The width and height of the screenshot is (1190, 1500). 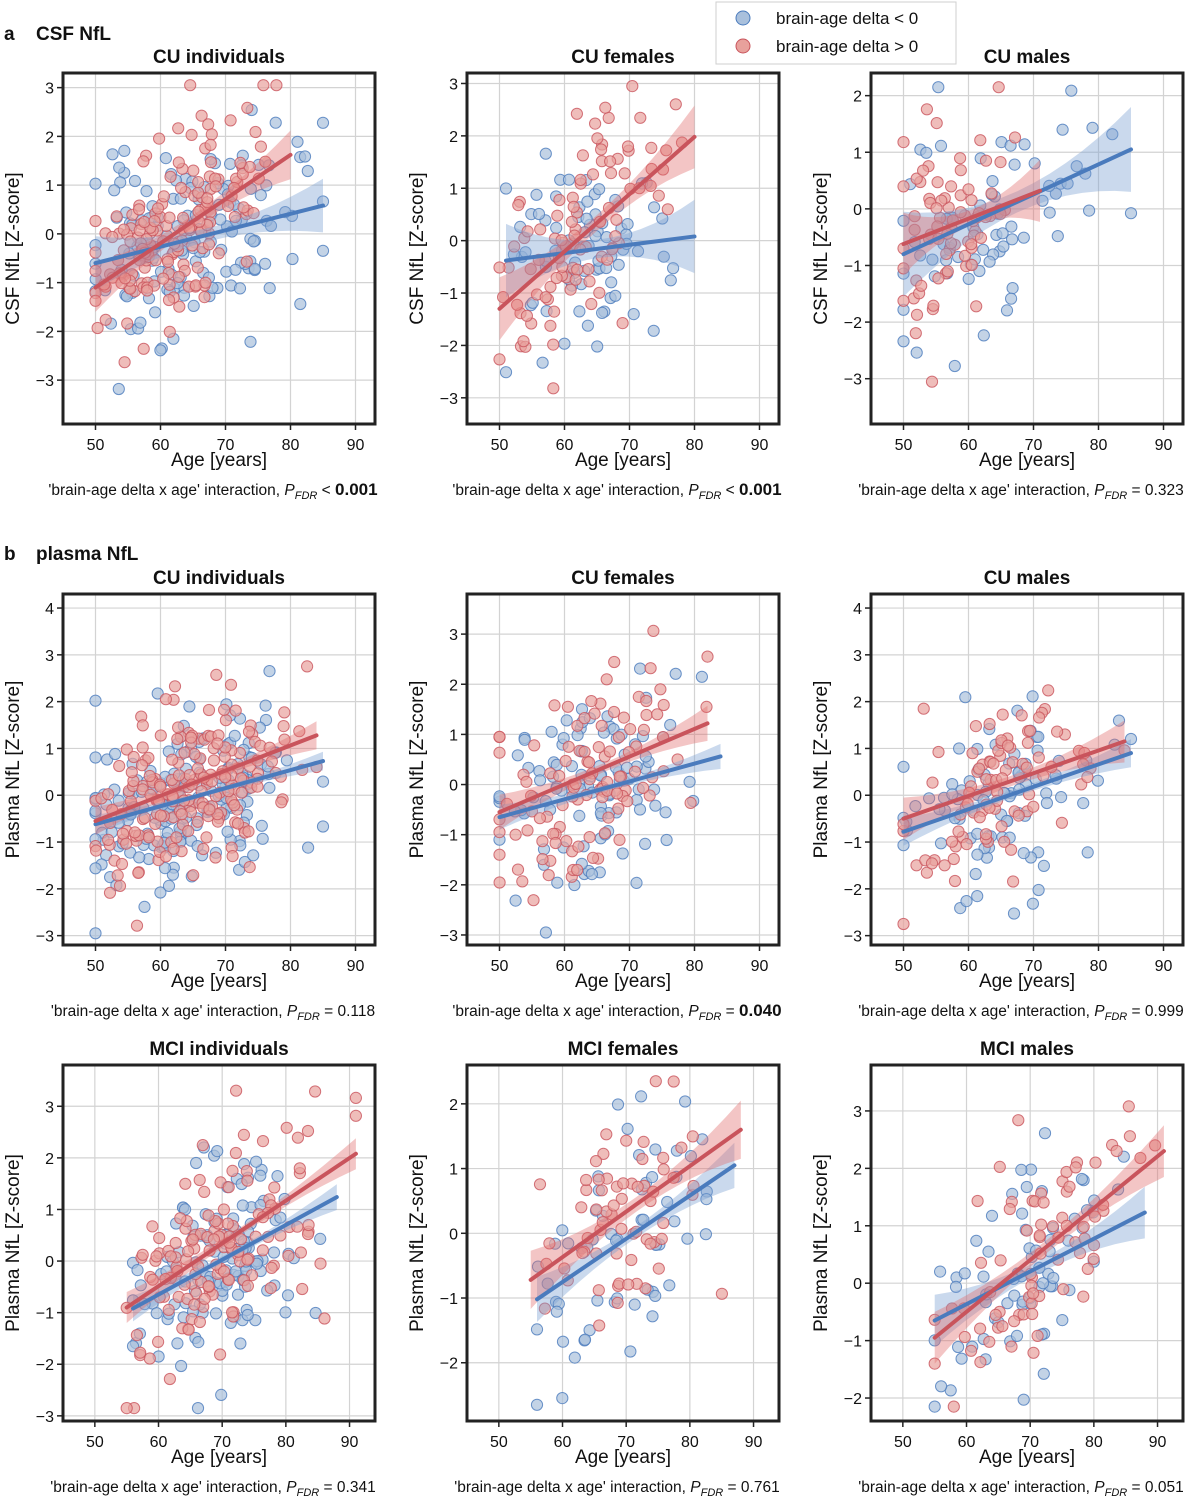 I want to click on panel-title: CU females, so click(x=623, y=57).